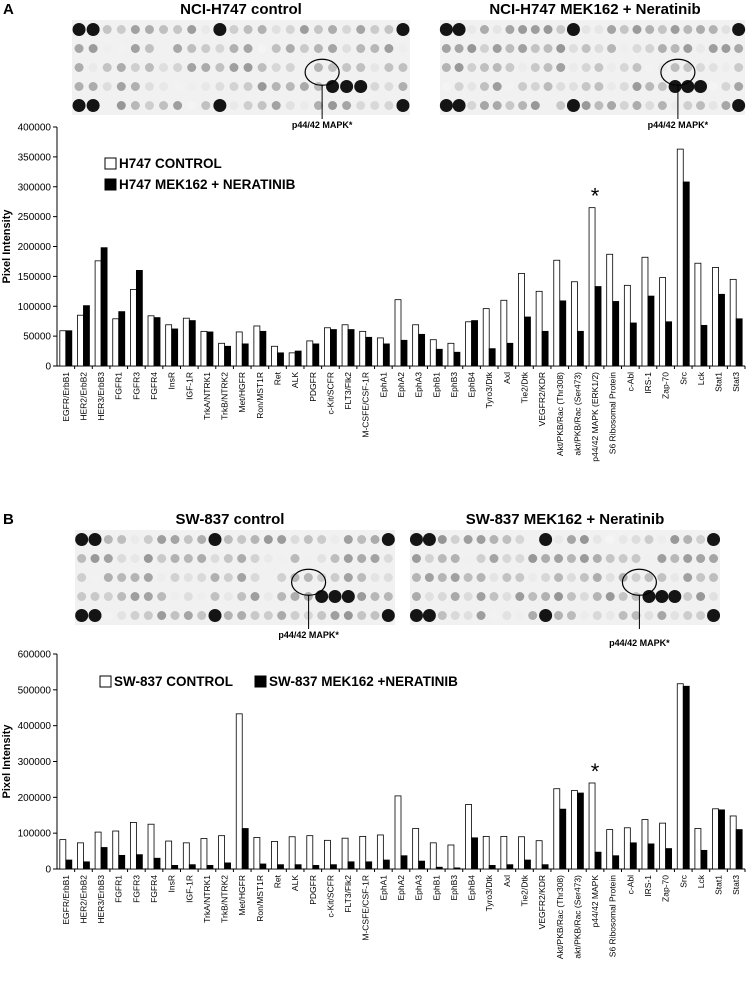 The width and height of the screenshot is (754, 1006). Describe the element at coordinates (260, 395) in the screenshot. I see `x-tick-label: Ron/MST1R` at that location.